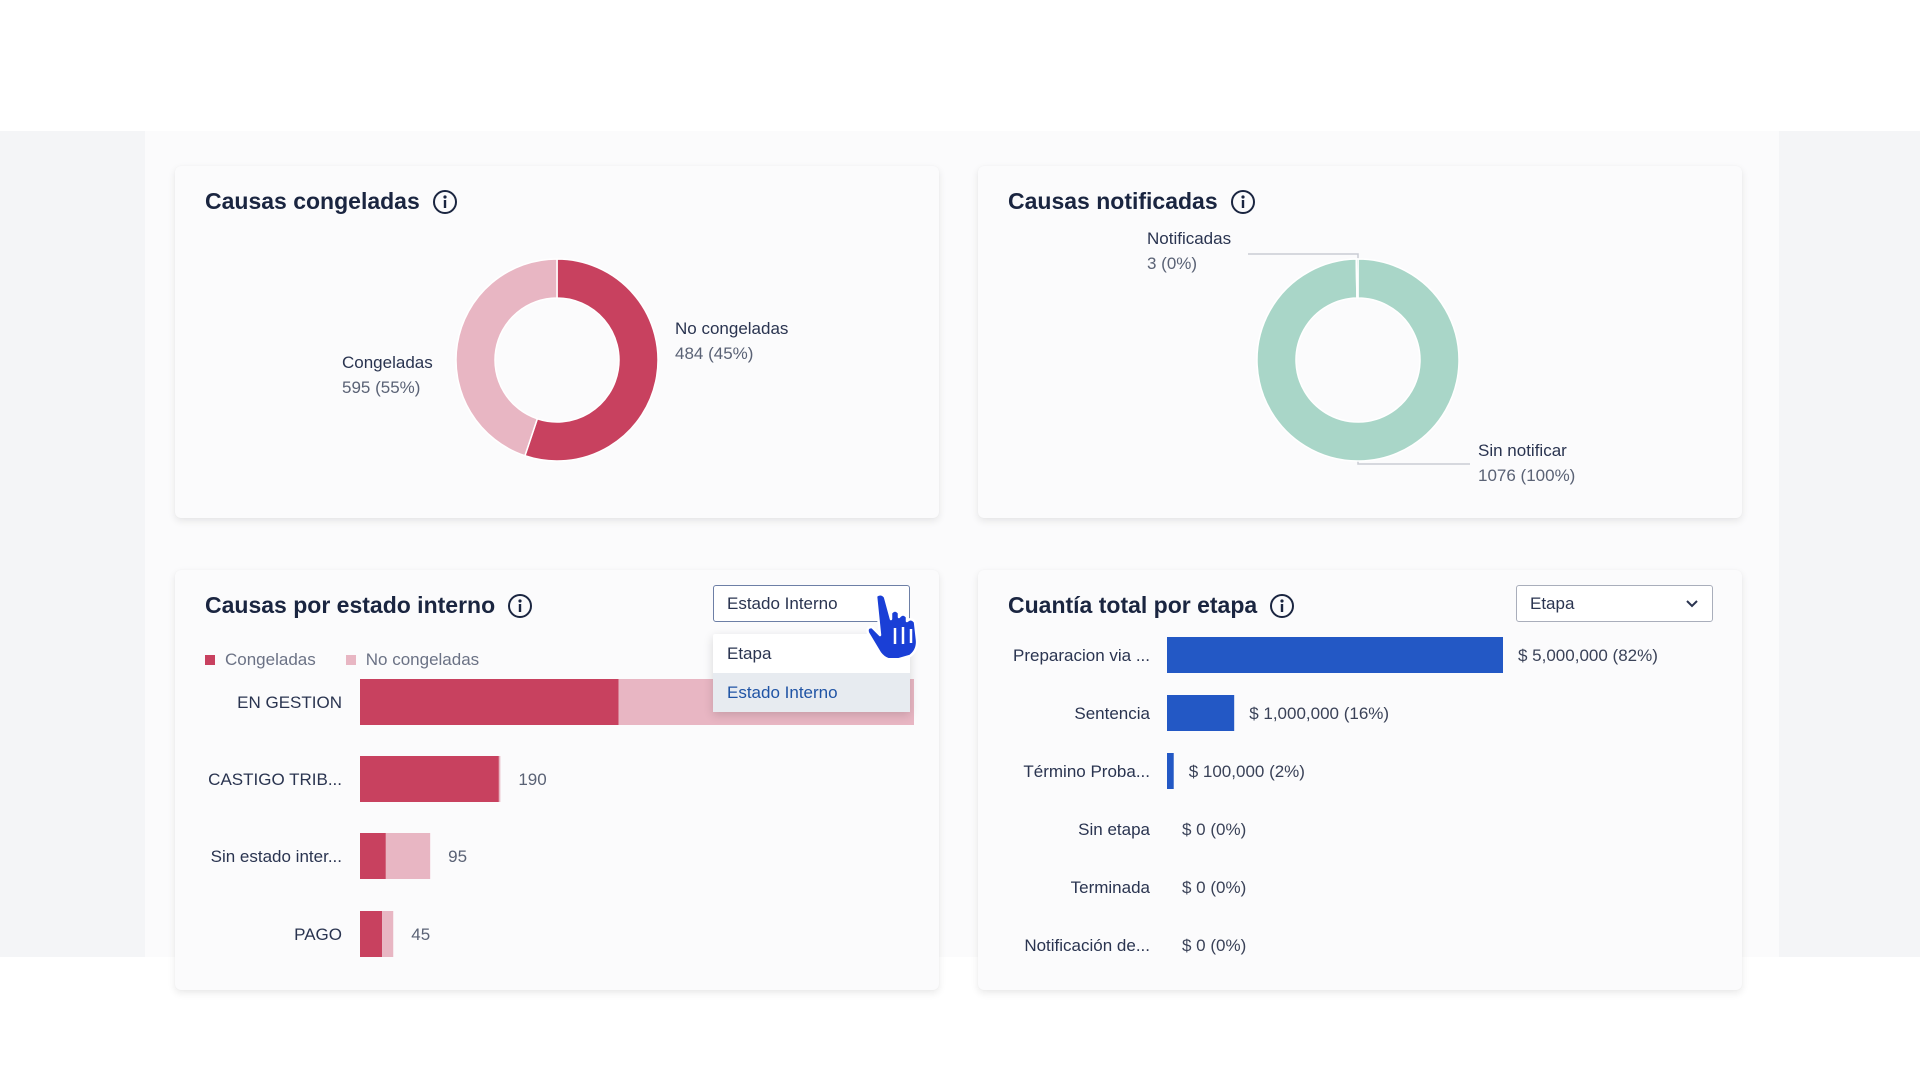 This screenshot has height=1080, width=1920. Describe the element at coordinates (342, 660) in the screenshot. I see `chart-legend: Congeladas No congeladas` at that location.